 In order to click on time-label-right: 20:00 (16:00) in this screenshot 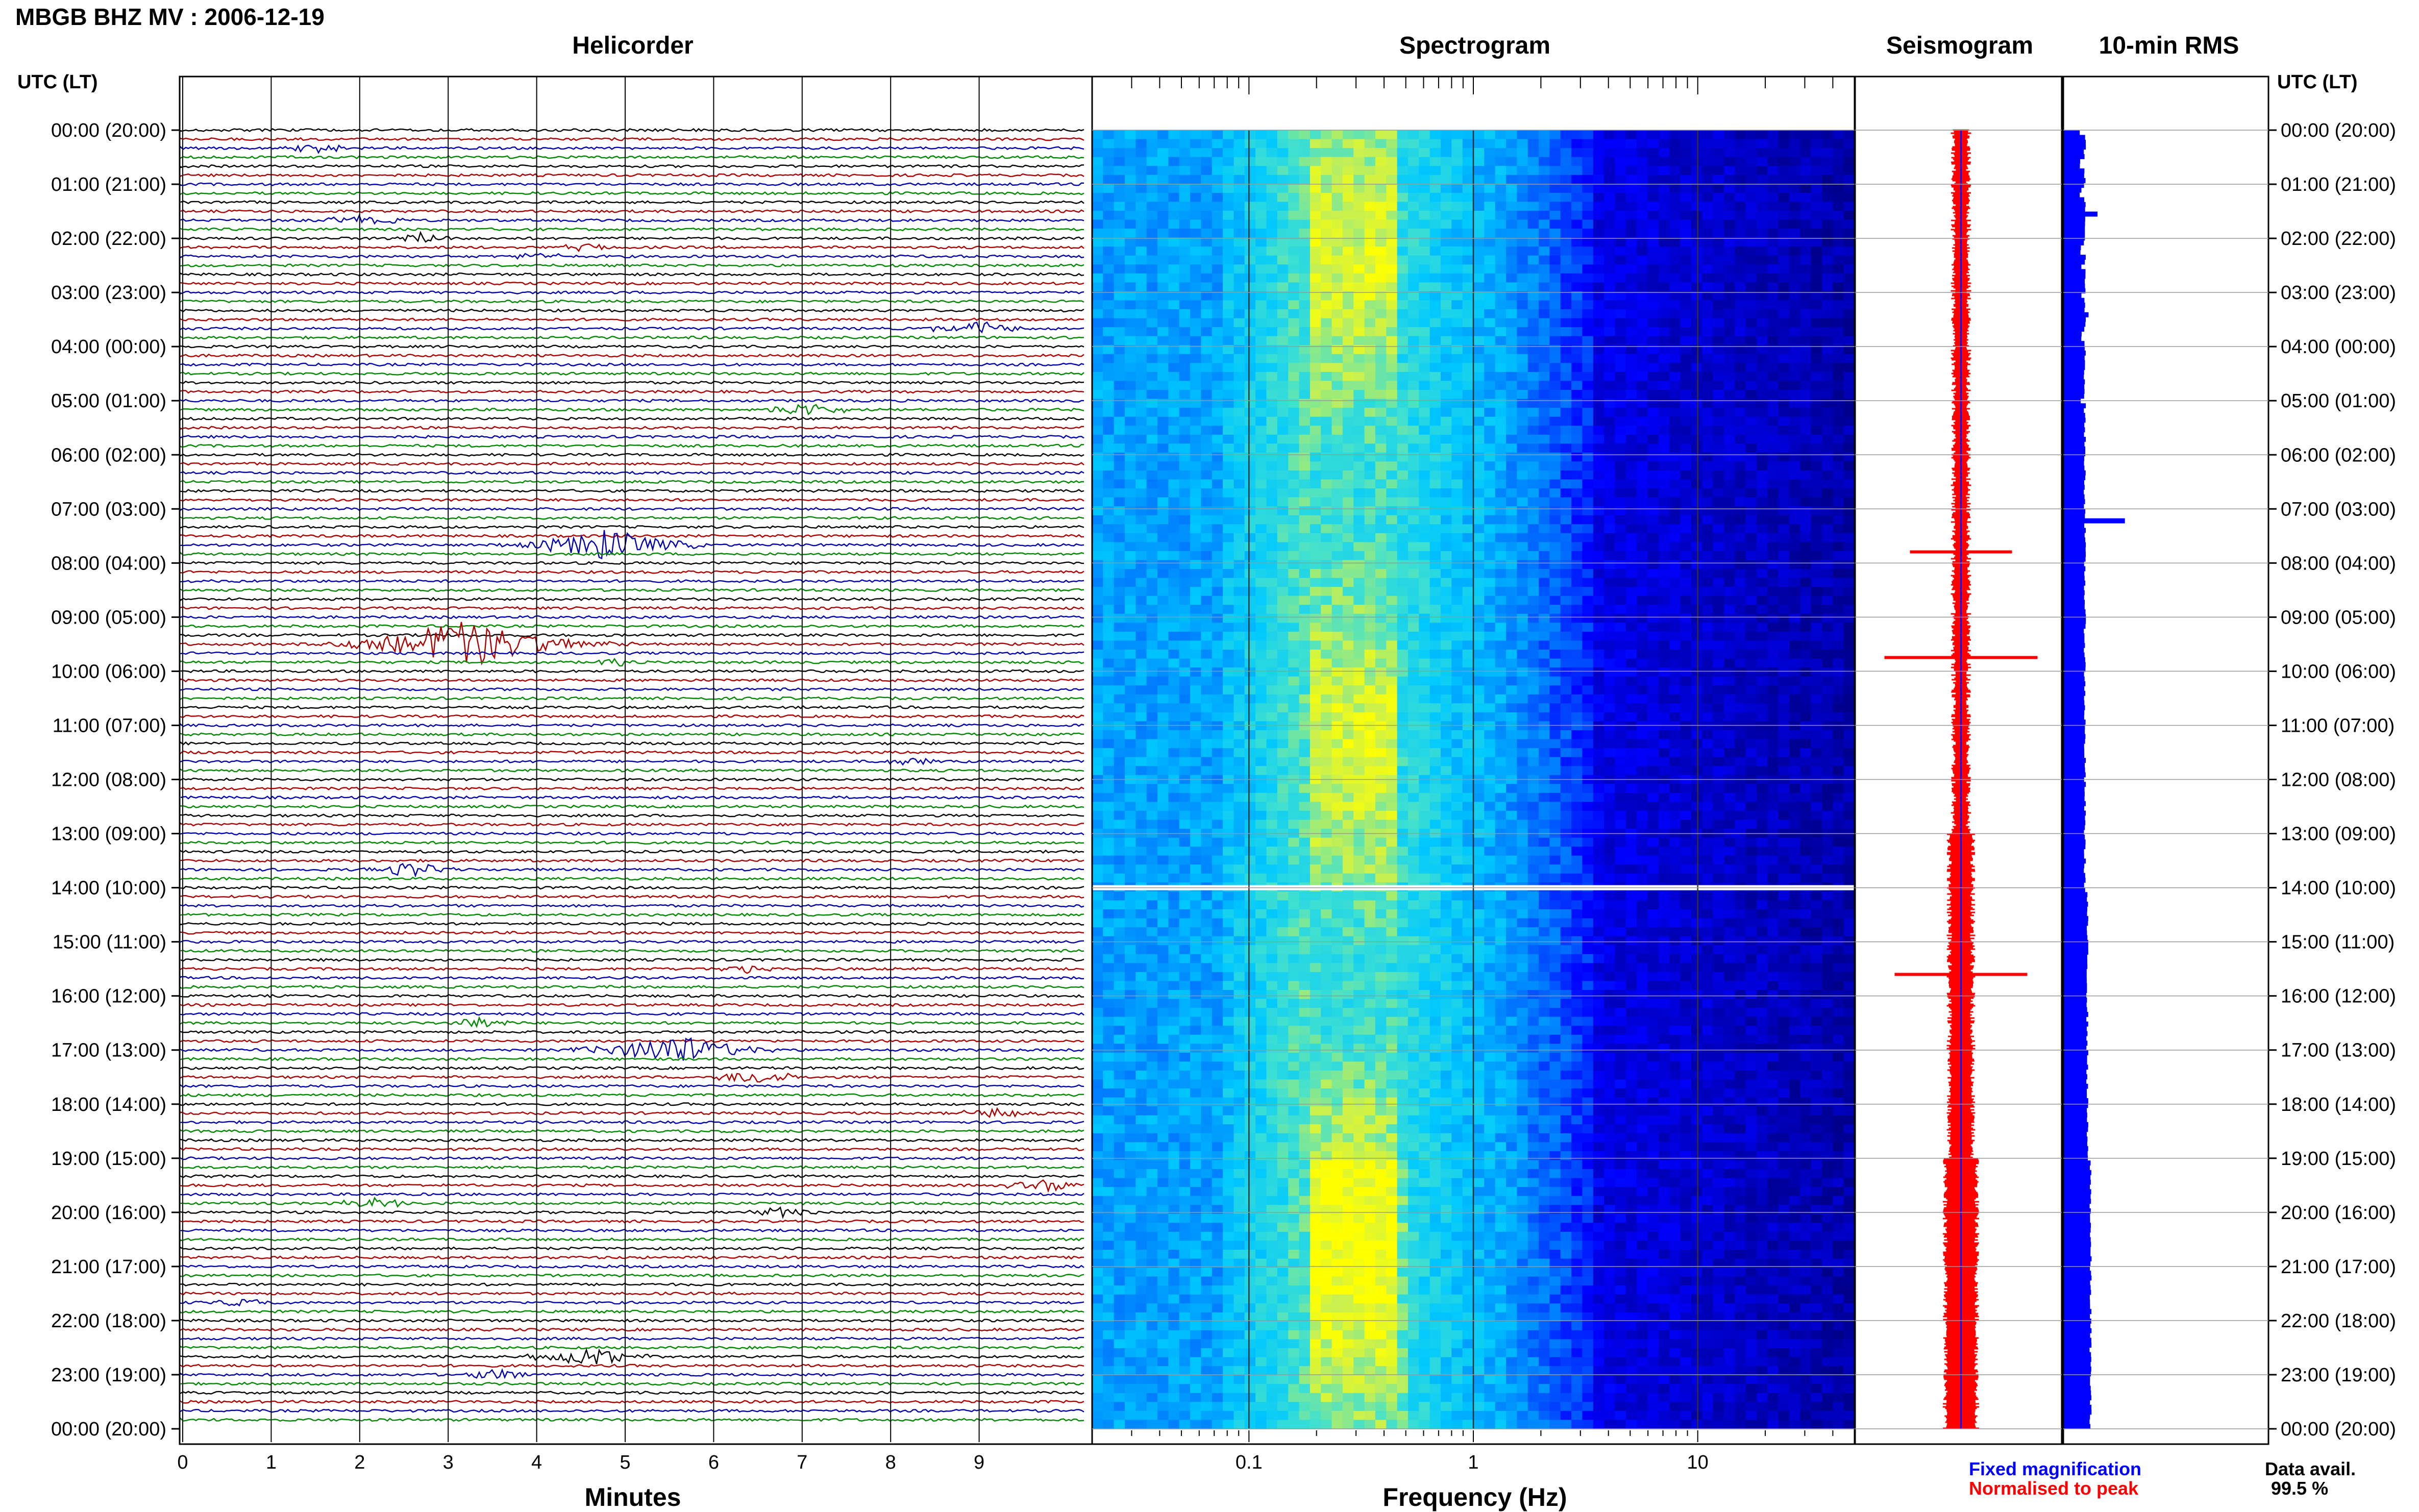, I will do `click(2338, 1213)`.